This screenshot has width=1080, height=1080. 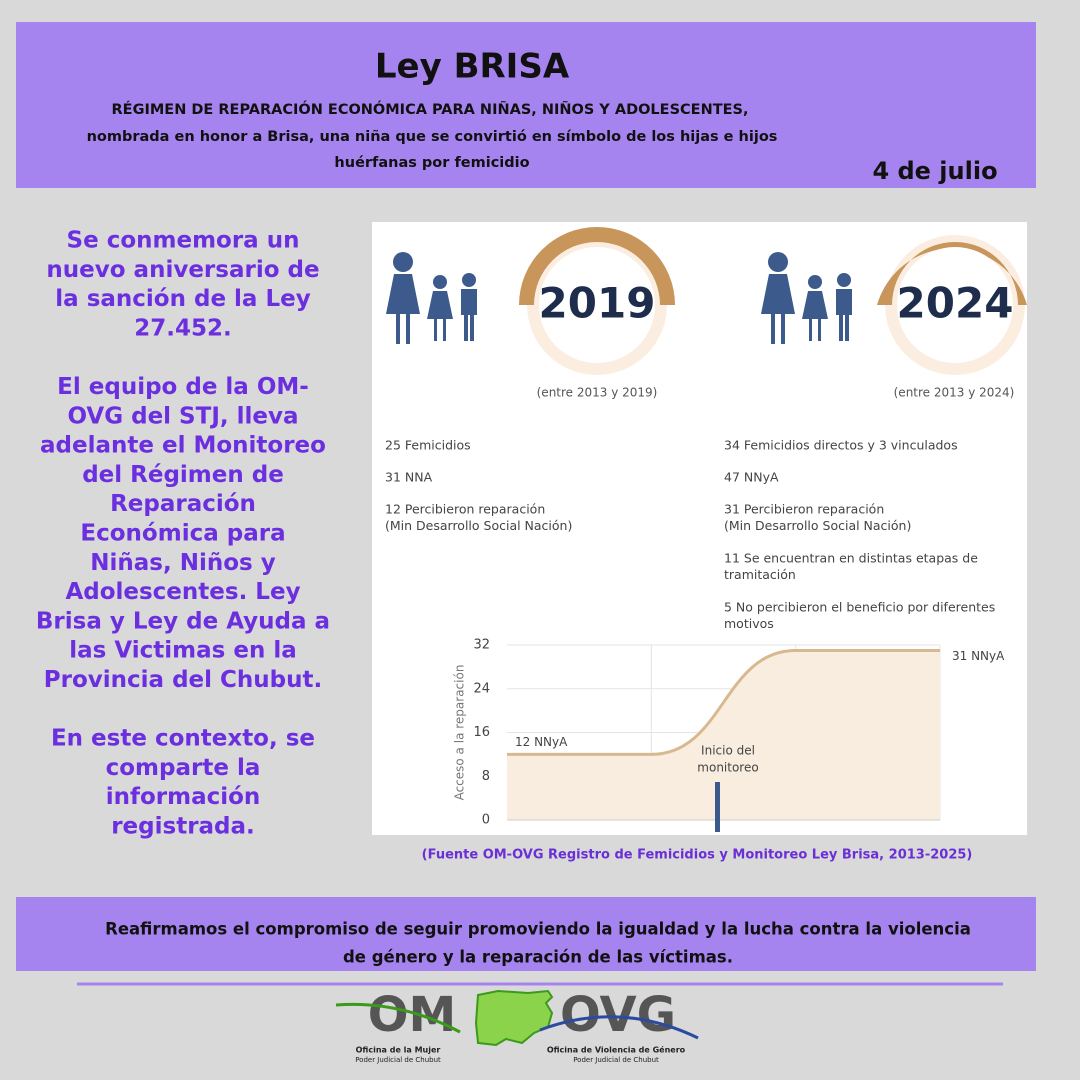 What do you see at coordinates (460, 733) in the screenshot?
I see `y-axis-label: Acceso a la reparación` at bounding box center [460, 733].